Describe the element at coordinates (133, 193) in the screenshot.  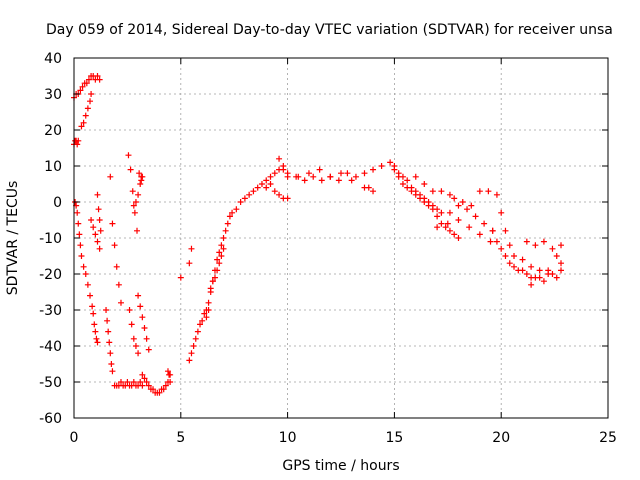
I see `series-s11` at that location.